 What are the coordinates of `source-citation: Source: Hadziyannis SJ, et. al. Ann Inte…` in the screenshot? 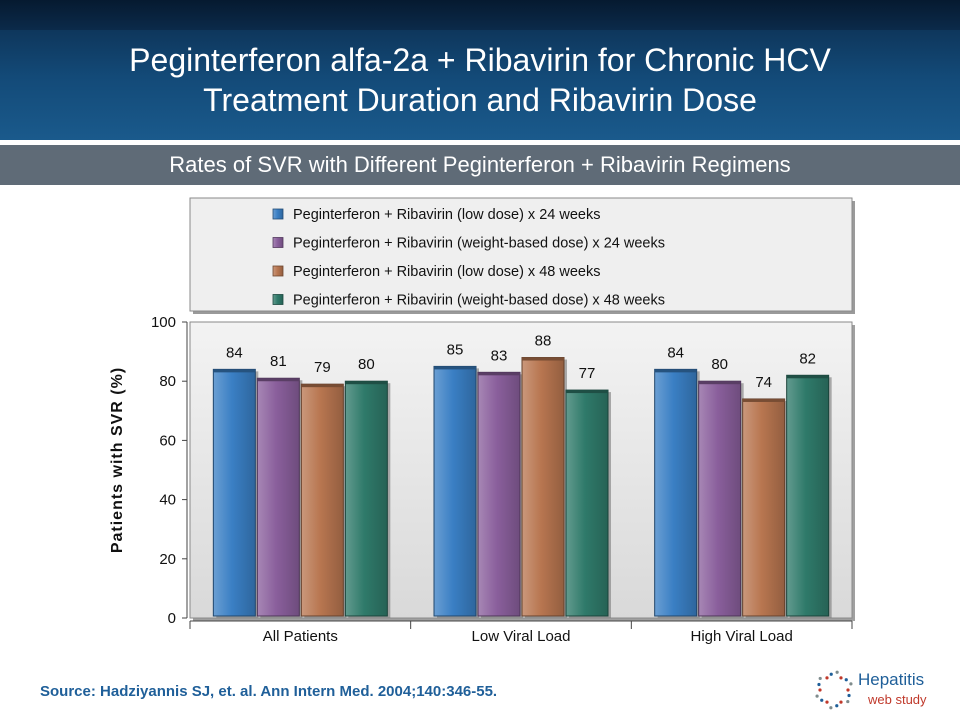 It's located at (269, 691).